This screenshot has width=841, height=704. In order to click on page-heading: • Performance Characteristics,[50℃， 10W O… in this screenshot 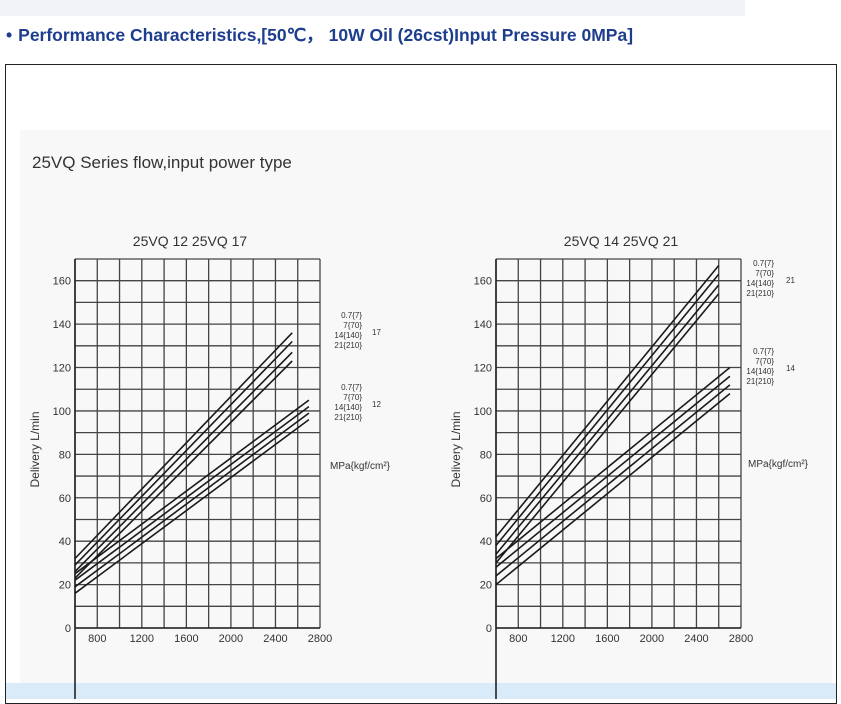, I will do `click(319, 34)`.